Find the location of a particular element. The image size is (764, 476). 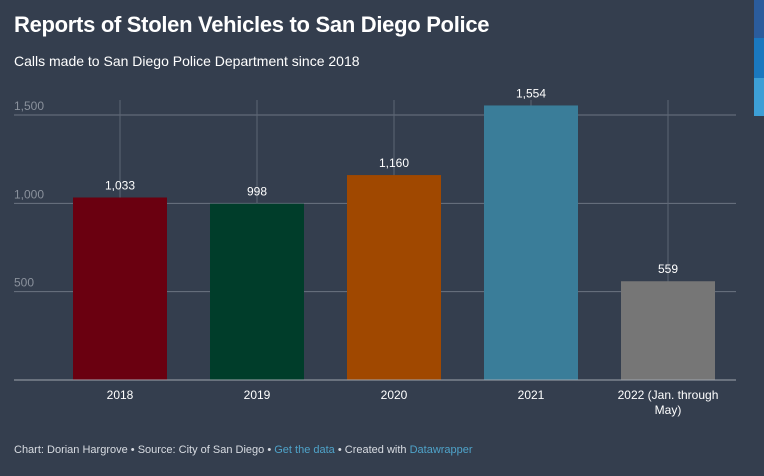

datawrapper-link: Datawrapper is located at coordinates (441, 450).